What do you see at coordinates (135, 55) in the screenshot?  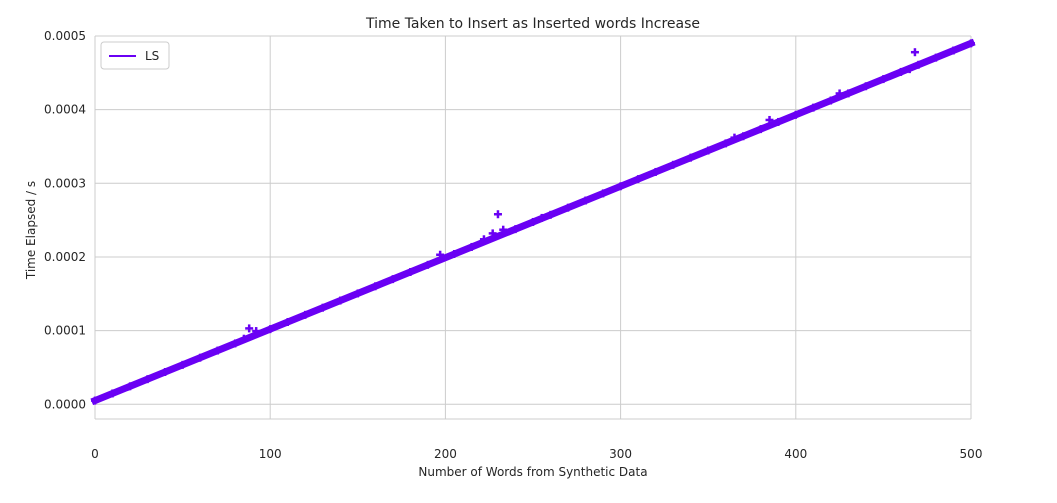 I see `legend: LS` at bounding box center [135, 55].